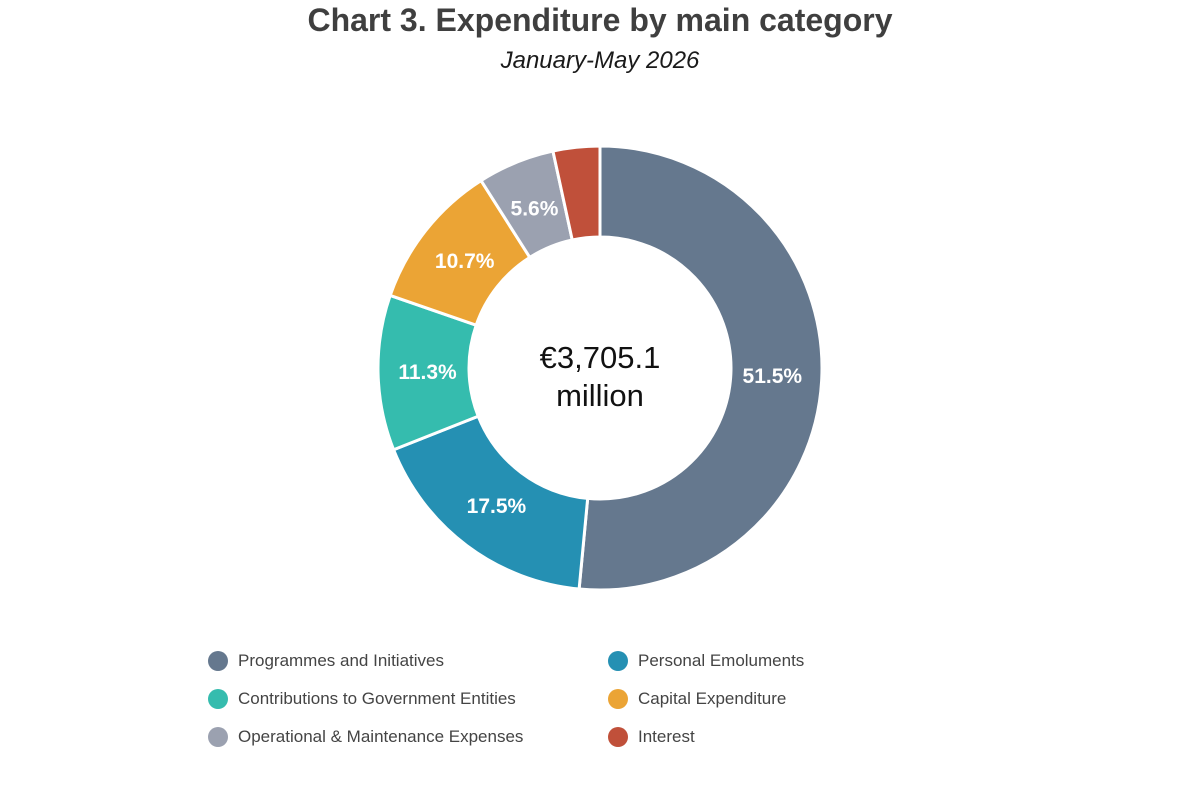  Describe the element at coordinates (600, 60) in the screenshot. I see `chart-subtitle: January-May 2026` at that location.